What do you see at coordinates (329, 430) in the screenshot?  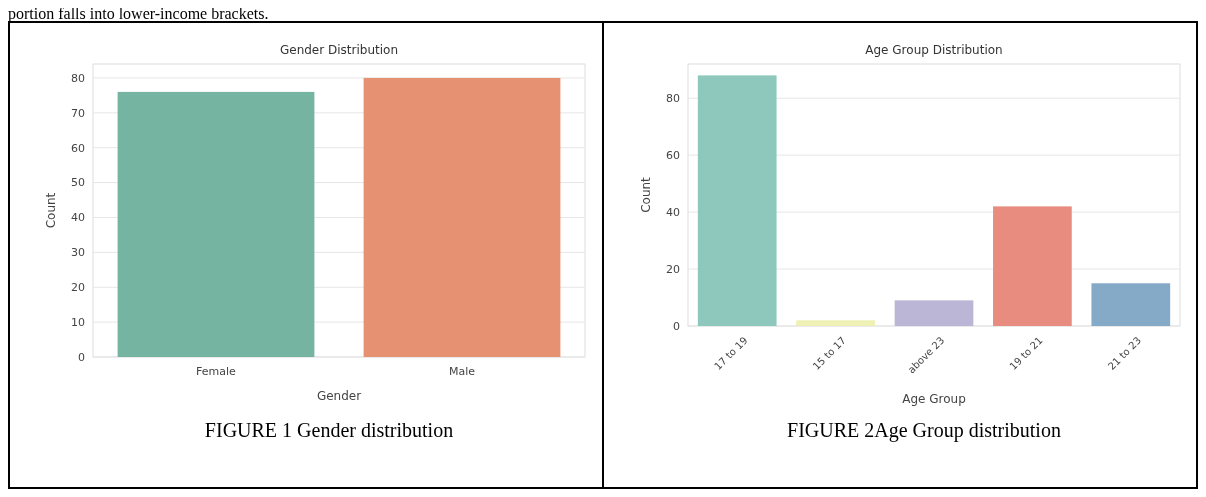 I see `caption: FIGURE 1 Gender distribution` at bounding box center [329, 430].